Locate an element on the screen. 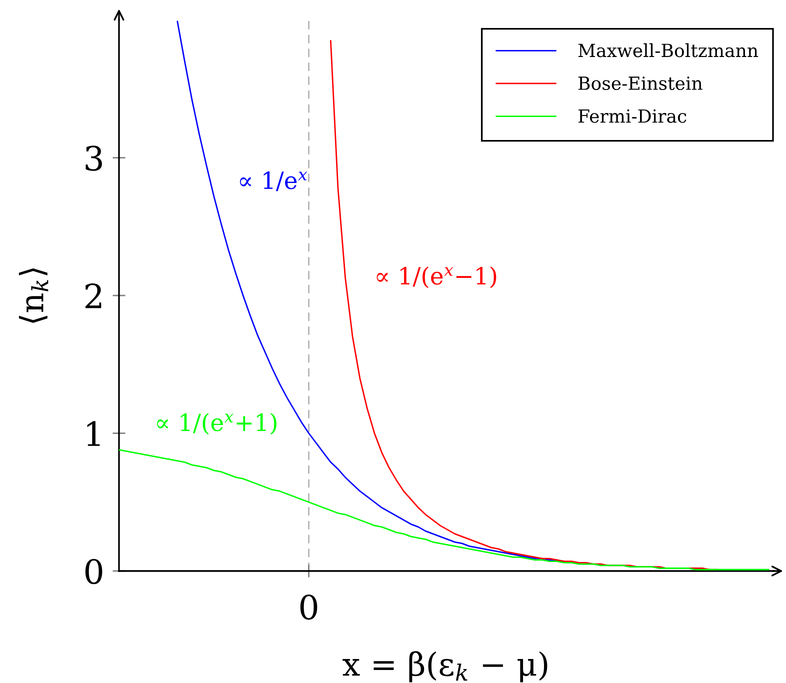 The image size is (786, 683). annotation: ∝ 1/(e$^{x}$+1) is located at coordinates (216, 424).